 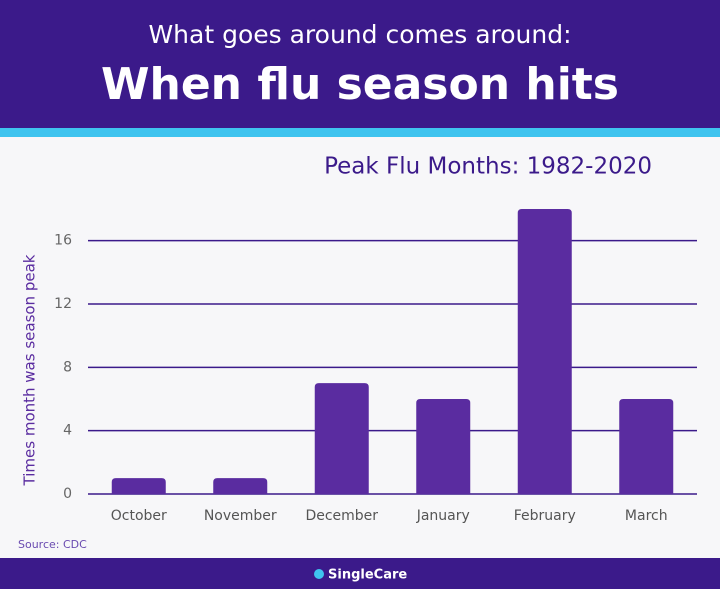 I want to click on y-tick-label: 8, so click(x=67, y=367).